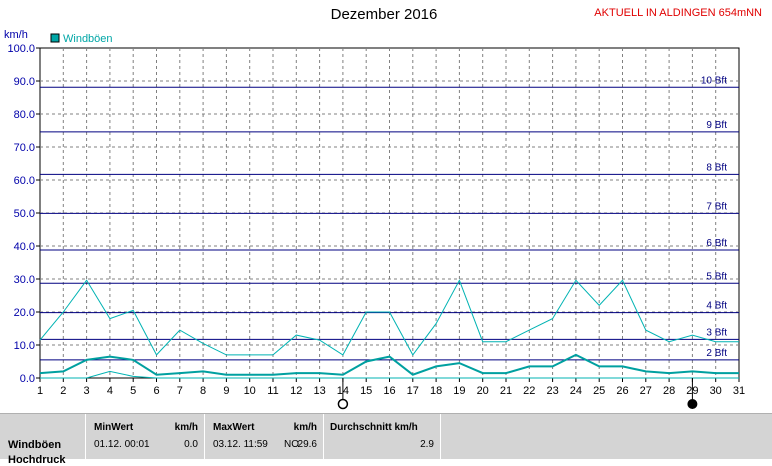 Image resolution: width=772 pixels, height=466 pixels. Describe the element at coordinates (389, 391) in the screenshot. I see `x-tick-label: 16` at that location.